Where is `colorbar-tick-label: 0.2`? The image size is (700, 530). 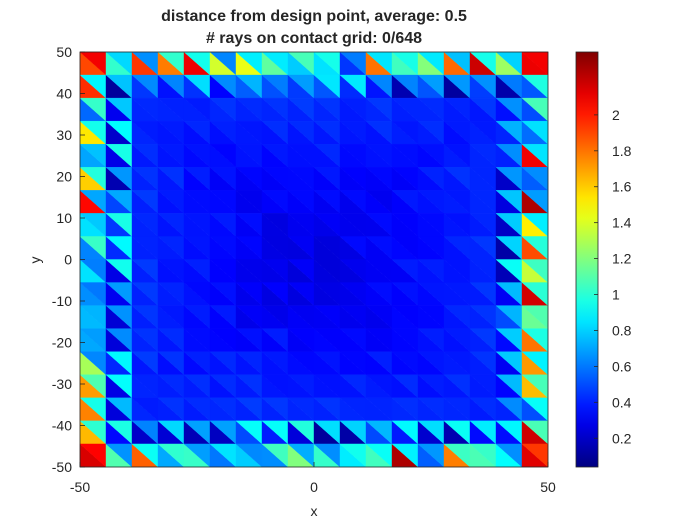
colorbar-tick-label: 0.2 is located at coordinates (622, 438).